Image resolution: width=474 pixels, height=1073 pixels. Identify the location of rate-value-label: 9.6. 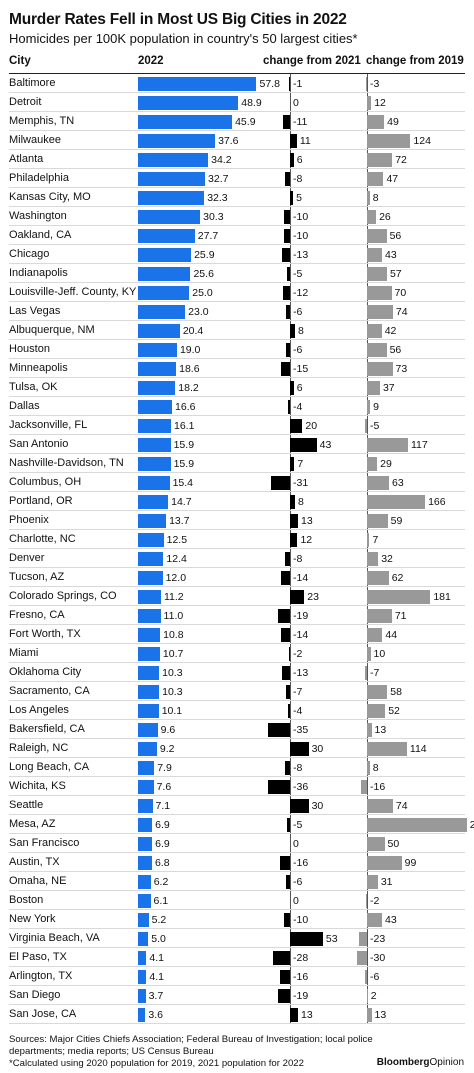
(168, 729).